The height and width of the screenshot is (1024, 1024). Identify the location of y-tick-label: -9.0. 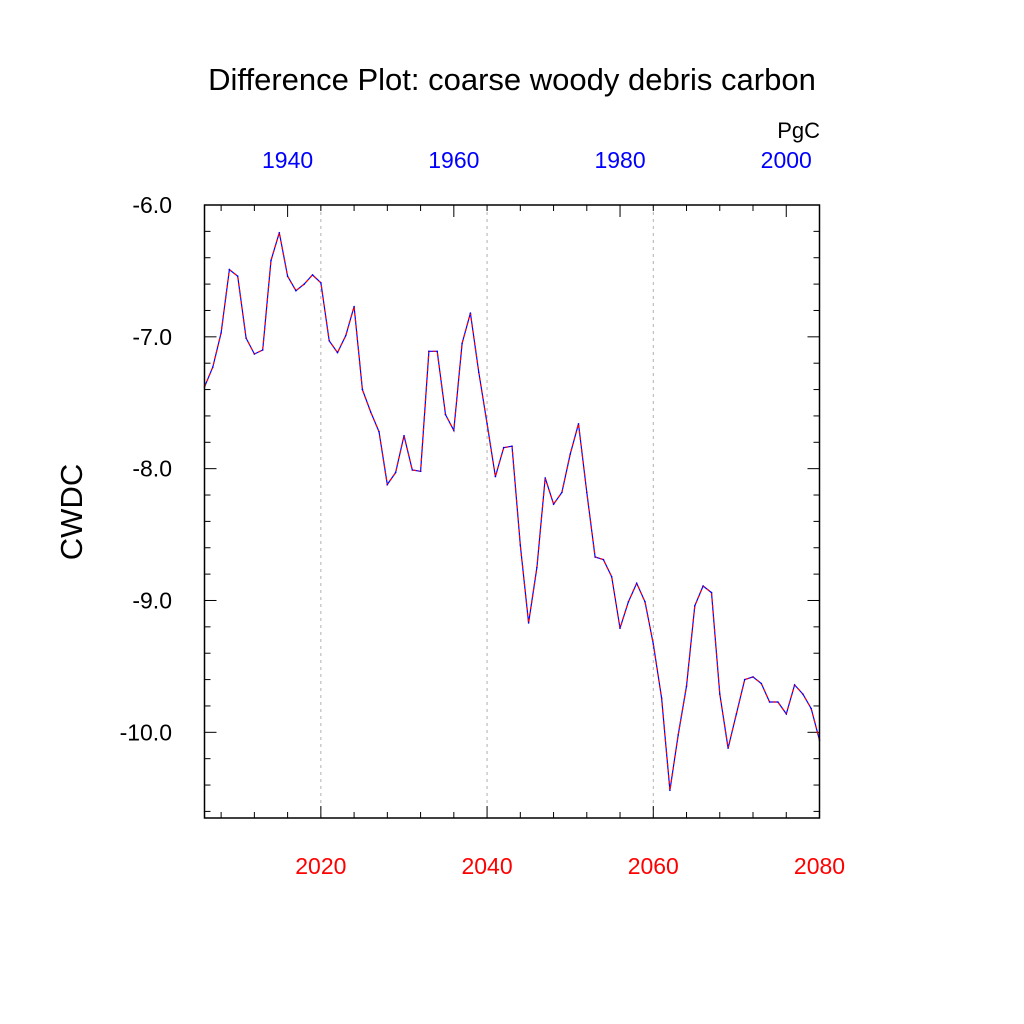
(152, 600).